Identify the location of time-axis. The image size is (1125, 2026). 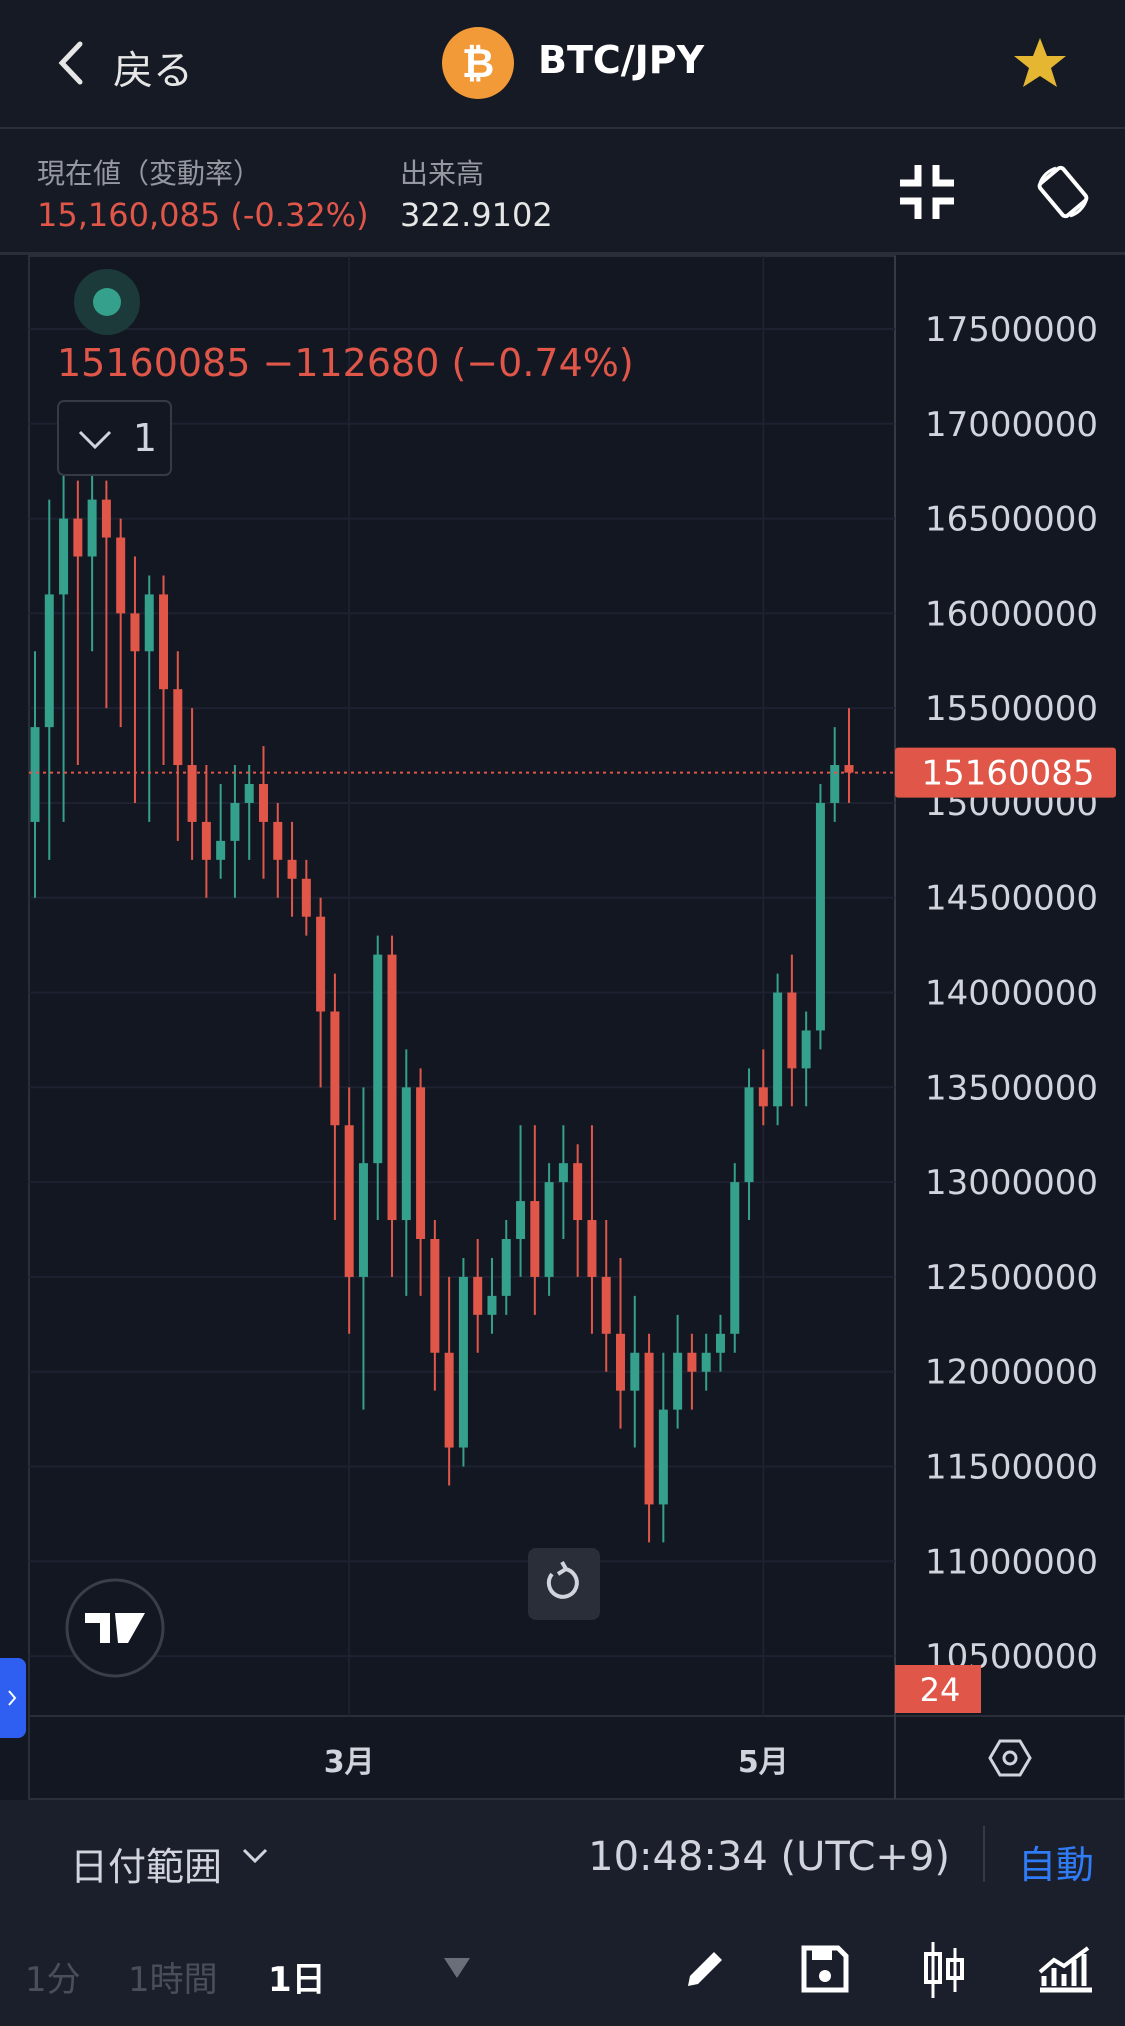
(576, 1757).